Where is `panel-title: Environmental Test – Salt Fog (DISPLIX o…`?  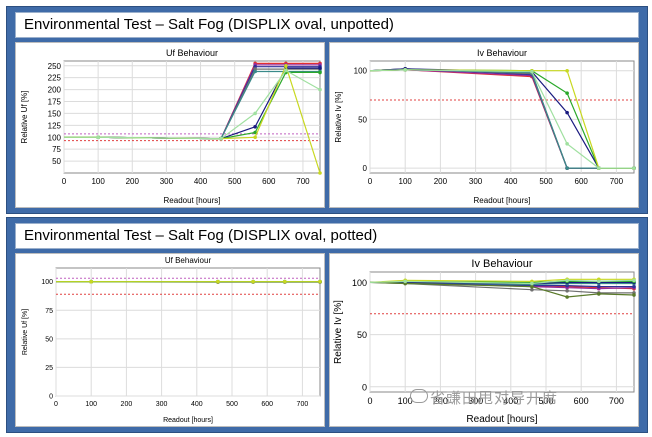
panel-title: Environmental Test – Salt Fog (DISPLIX o… is located at coordinates (201, 235).